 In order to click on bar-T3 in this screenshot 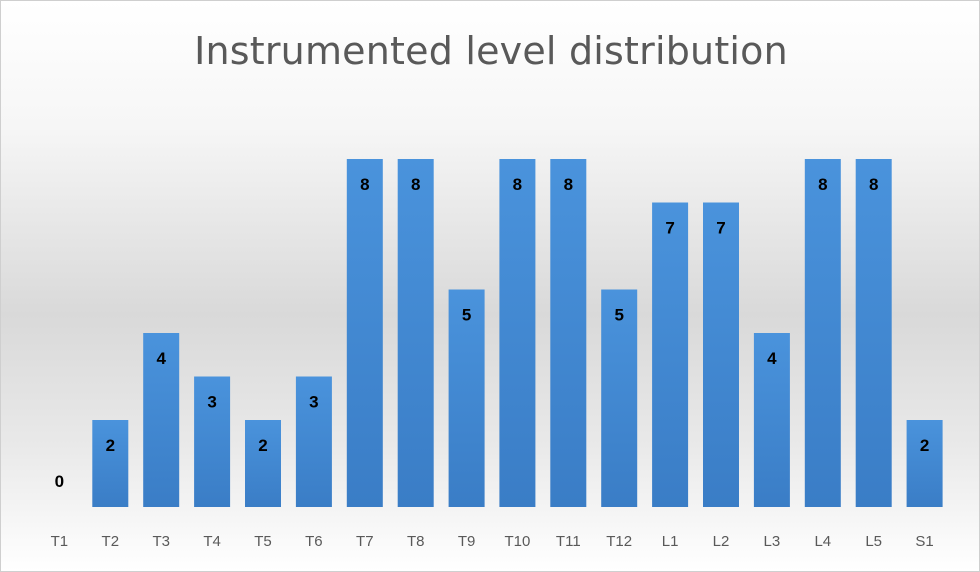, I will do `click(161, 420)`.